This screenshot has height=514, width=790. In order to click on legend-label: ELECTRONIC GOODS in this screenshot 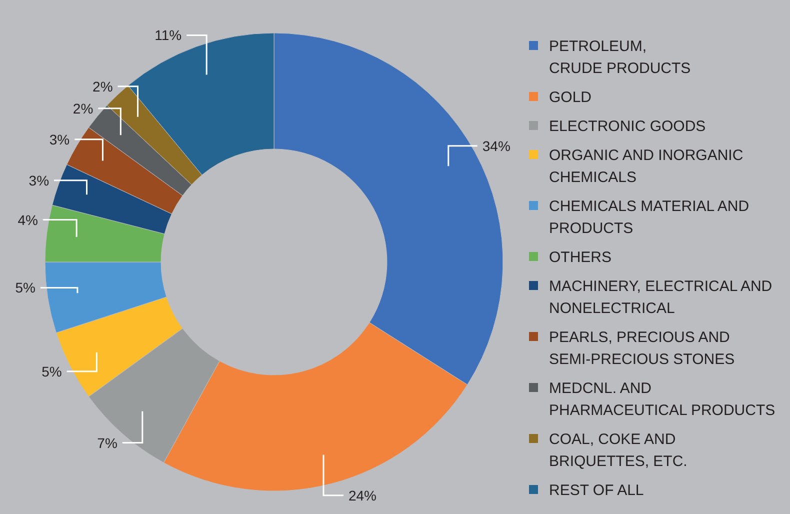, I will do `click(627, 126)`.